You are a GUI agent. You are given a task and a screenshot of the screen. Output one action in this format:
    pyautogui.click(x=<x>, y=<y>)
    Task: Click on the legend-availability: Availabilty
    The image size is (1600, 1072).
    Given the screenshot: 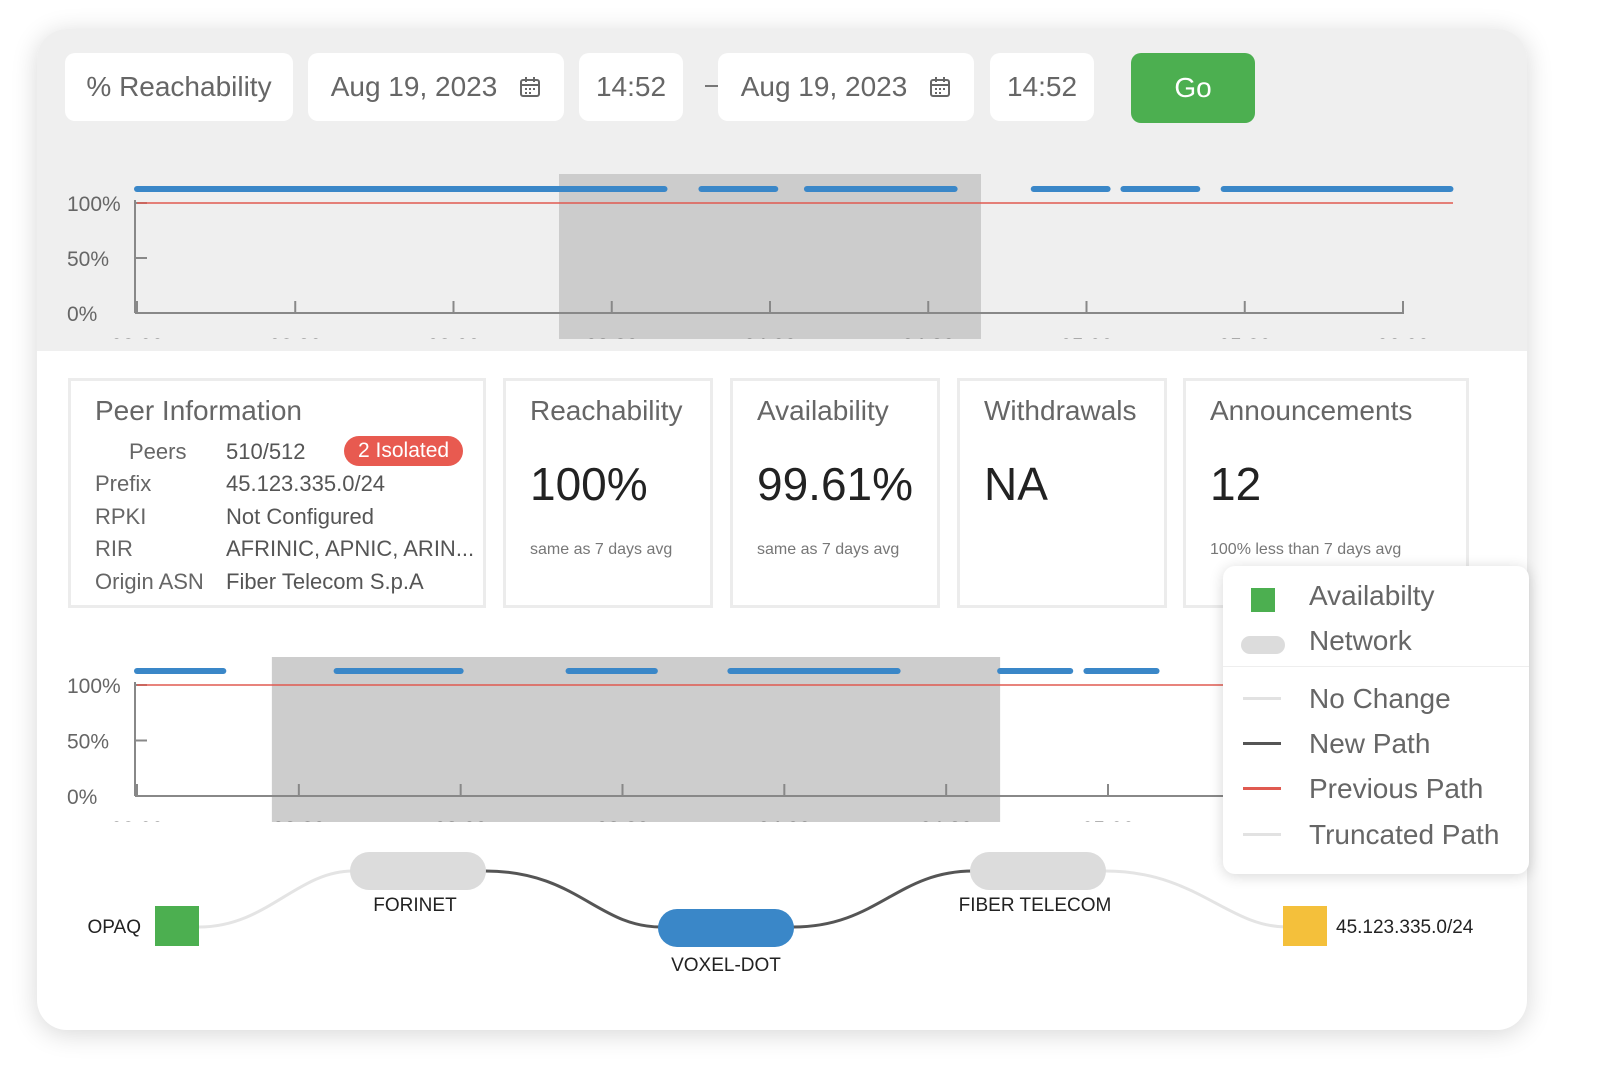 What is the action you would take?
    pyautogui.click(x=1372, y=595)
    